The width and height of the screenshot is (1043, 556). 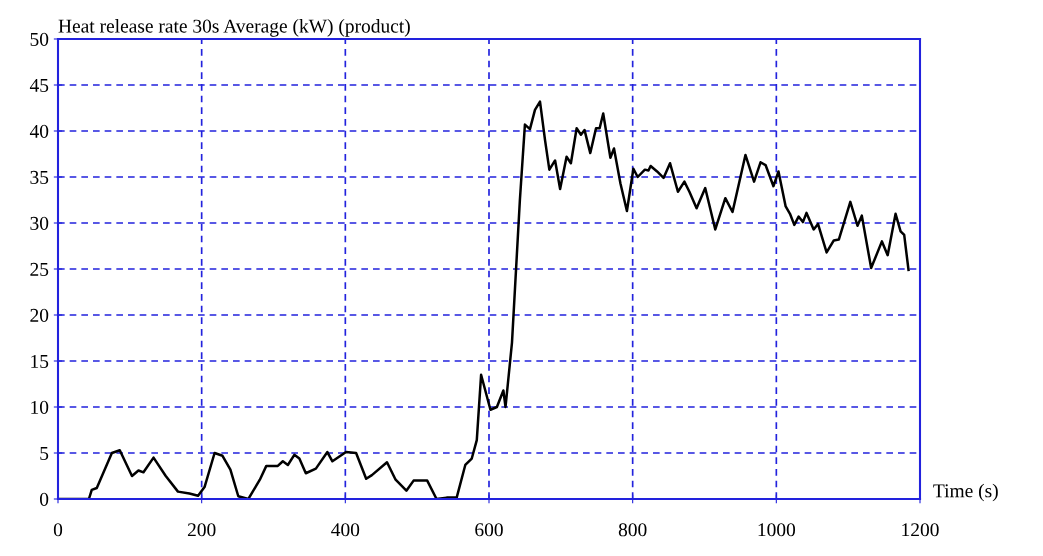 What do you see at coordinates (39, 39) in the screenshot?
I see `y-tick-label: 50` at bounding box center [39, 39].